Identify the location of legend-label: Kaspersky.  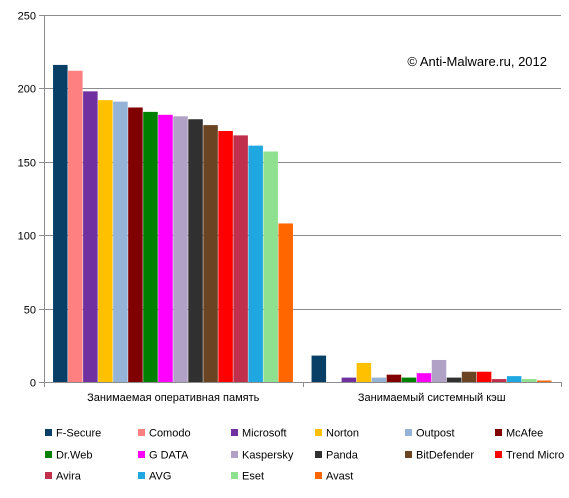
(268, 456).